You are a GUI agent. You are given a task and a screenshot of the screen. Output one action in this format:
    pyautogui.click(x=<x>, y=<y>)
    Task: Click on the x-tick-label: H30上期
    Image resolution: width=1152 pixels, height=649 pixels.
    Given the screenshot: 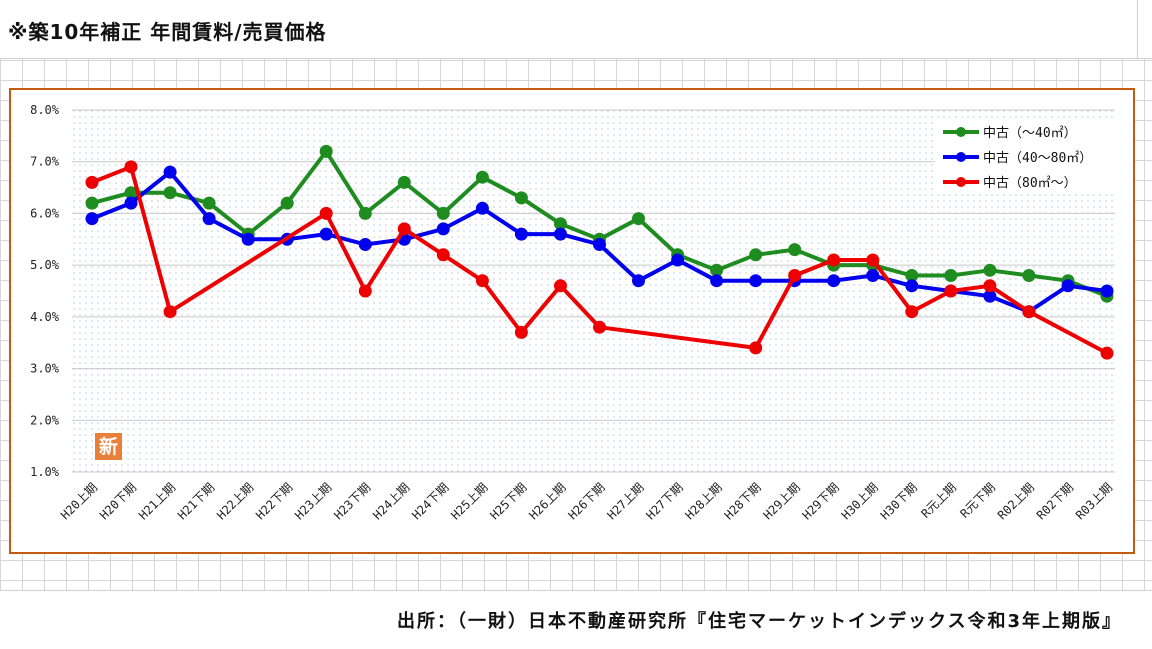 What is the action you would take?
    pyautogui.click(x=860, y=501)
    